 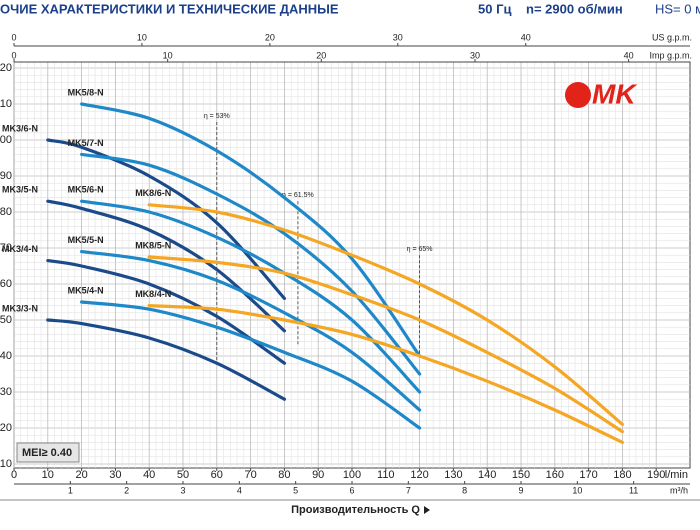 I want to click on series-label: MK3/3-N, so click(x=20, y=308).